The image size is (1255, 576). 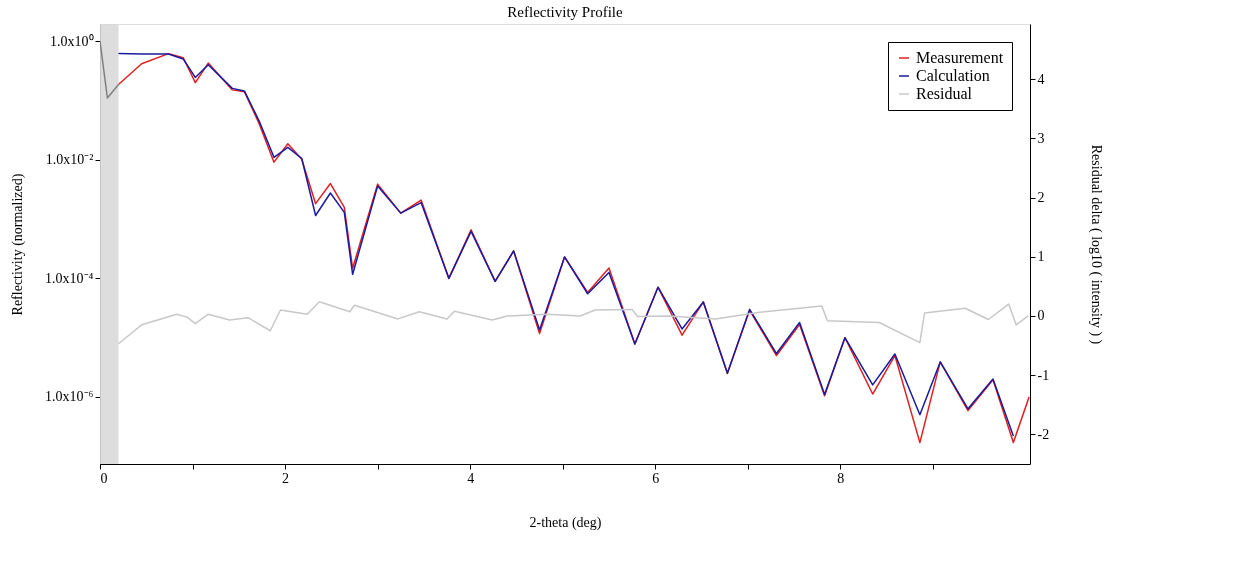 What do you see at coordinates (471, 478) in the screenshot?
I see `x-tick-label: 4` at bounding box center [471, 478].